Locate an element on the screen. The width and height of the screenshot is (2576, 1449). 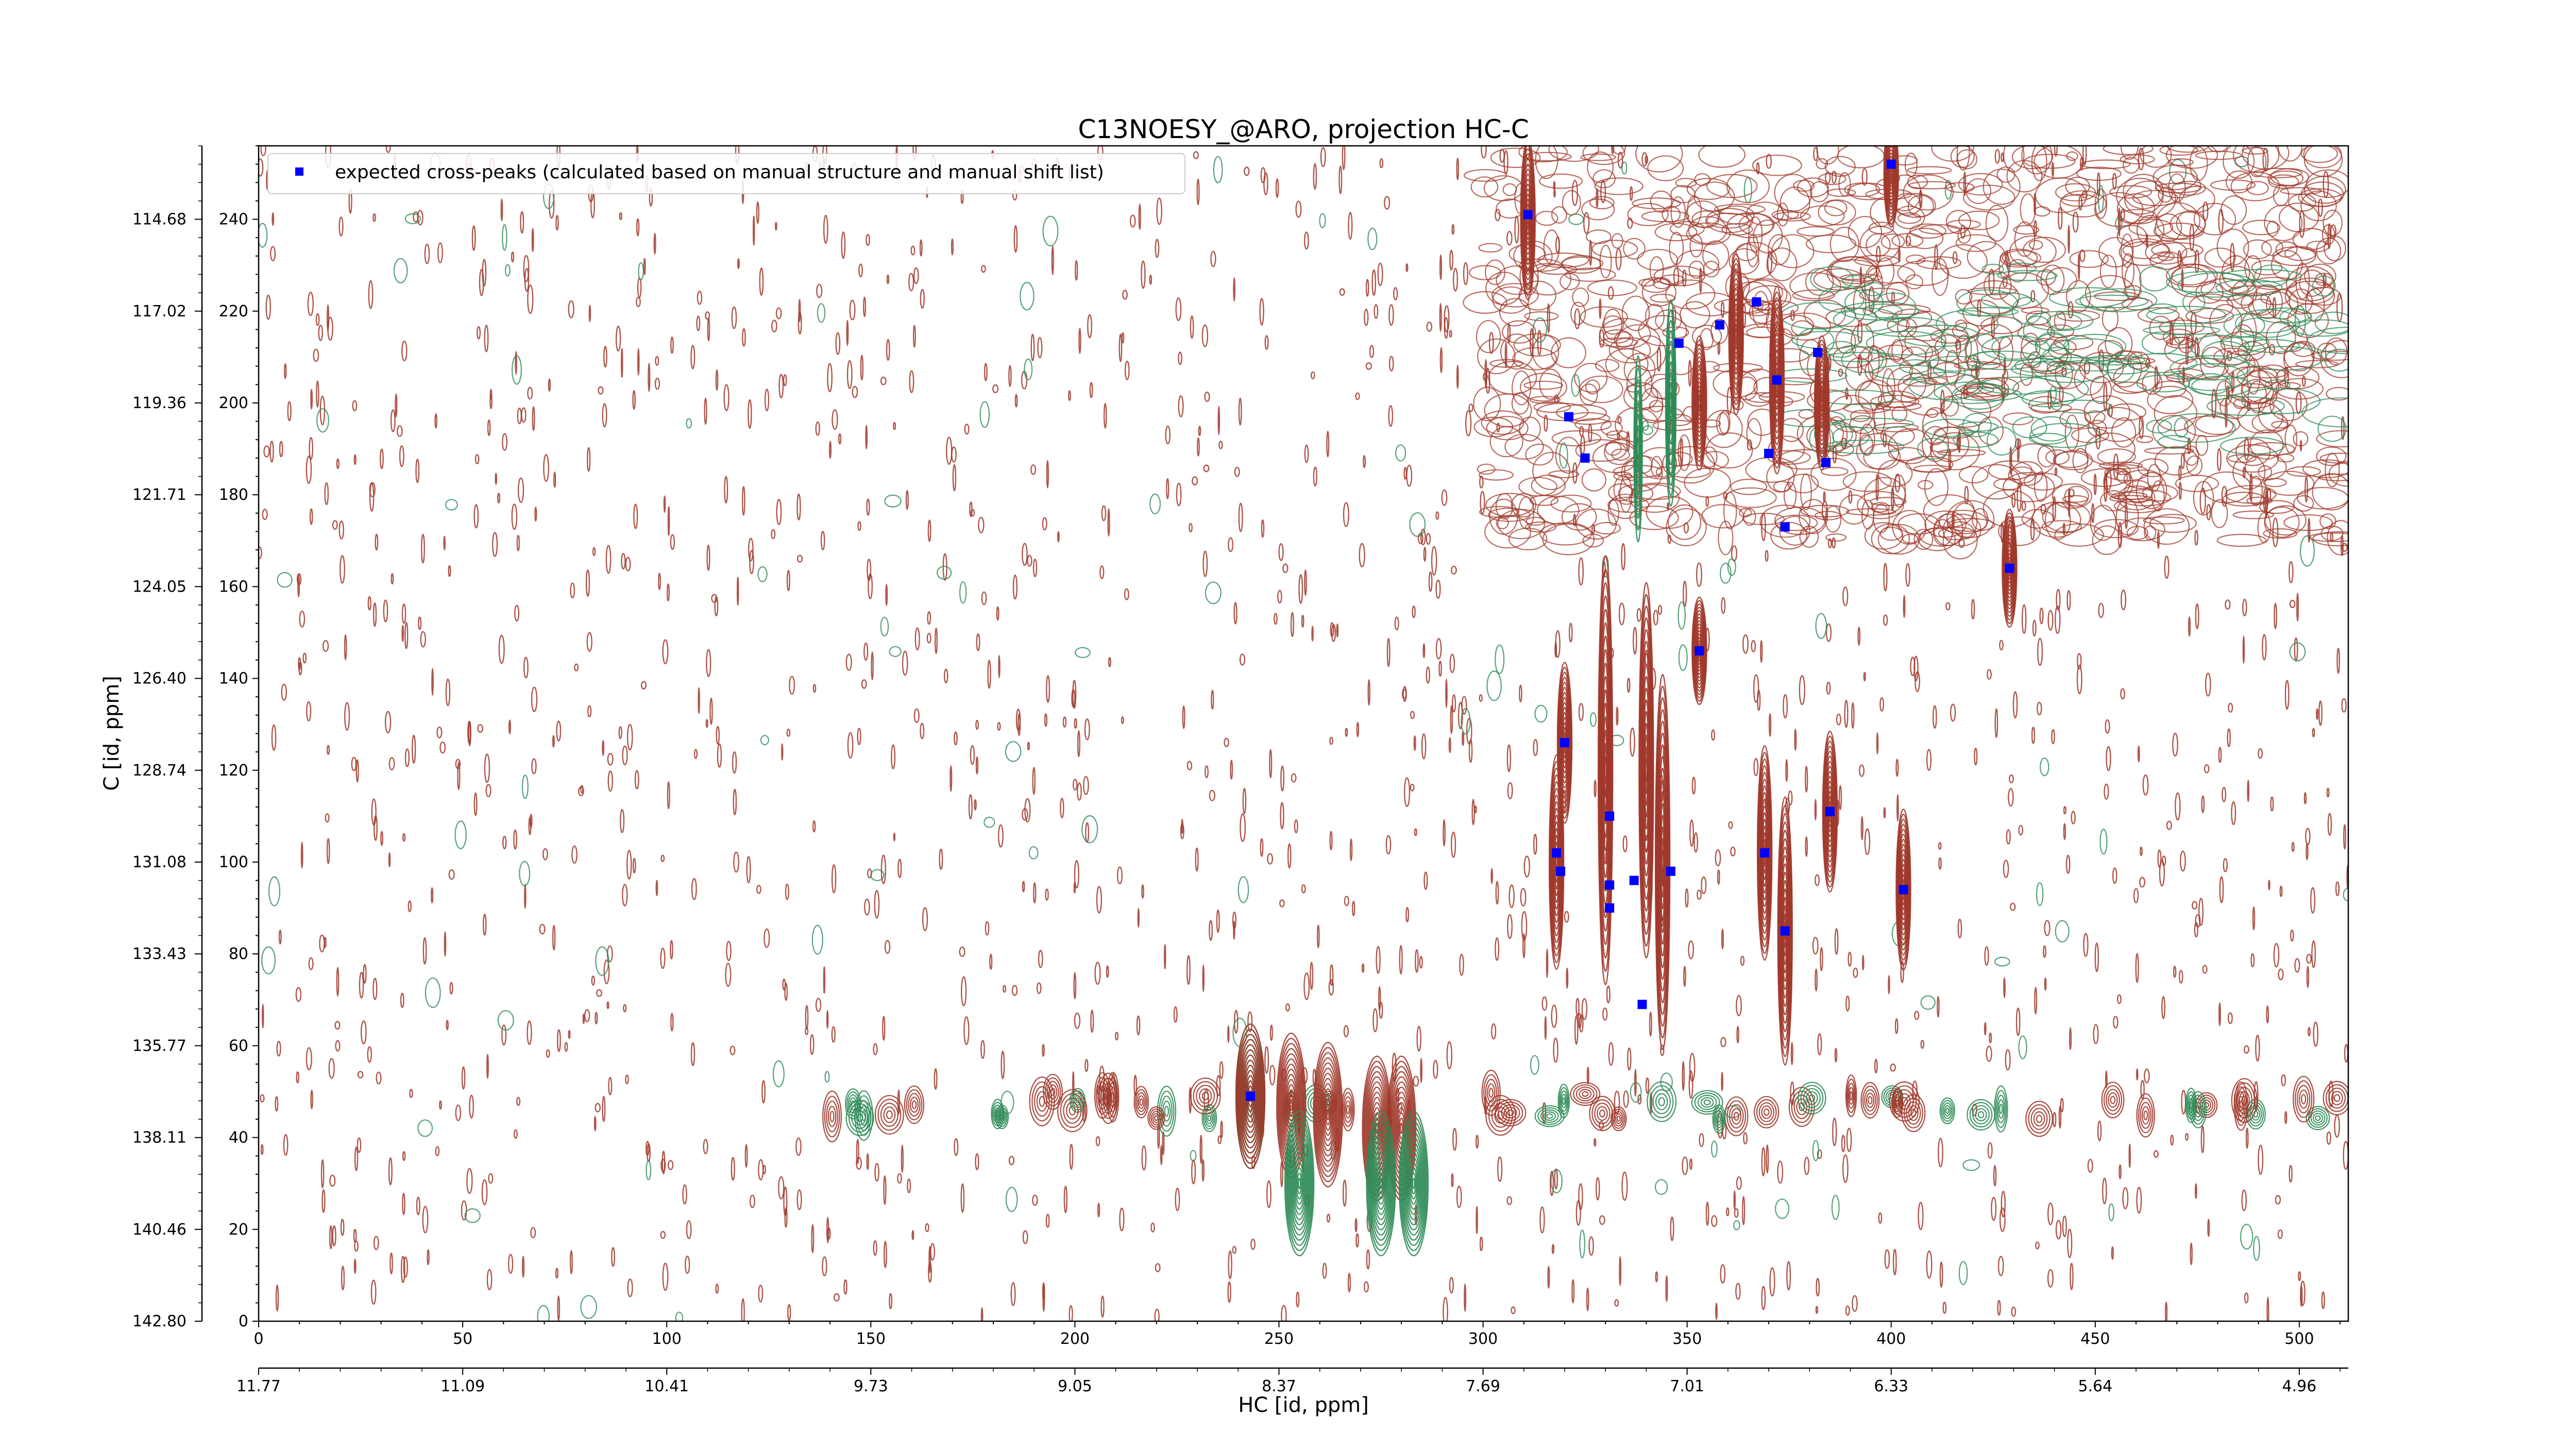
y-tick-label-ppm: 133.43 is located at coordinates (159, 954).